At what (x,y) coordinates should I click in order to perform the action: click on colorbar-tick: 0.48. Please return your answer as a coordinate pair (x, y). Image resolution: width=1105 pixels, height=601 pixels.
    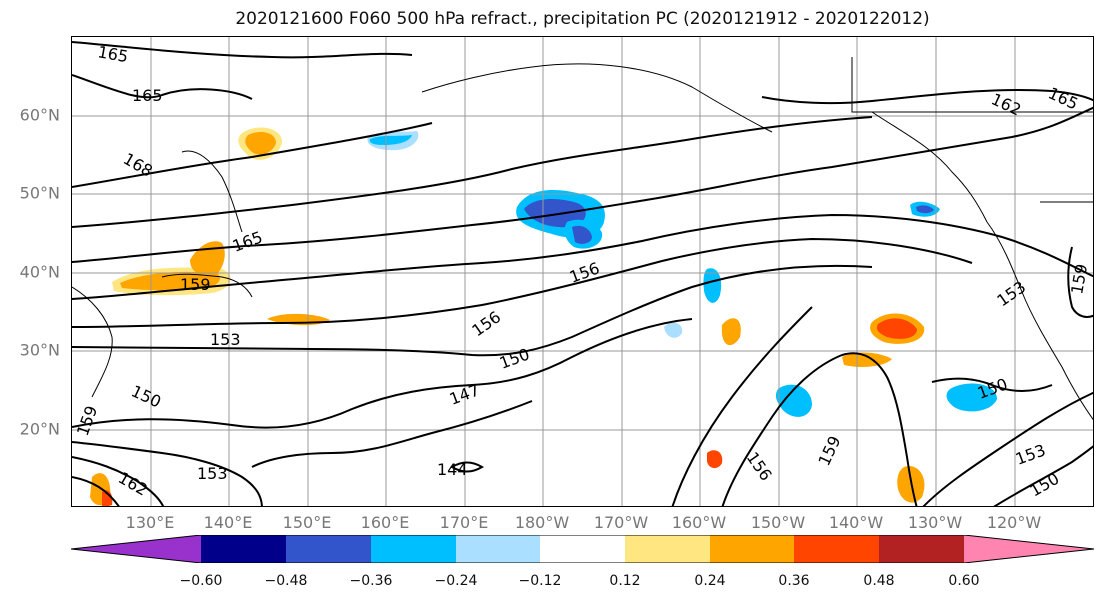
    Looking at the image, I should click on (879, 581).